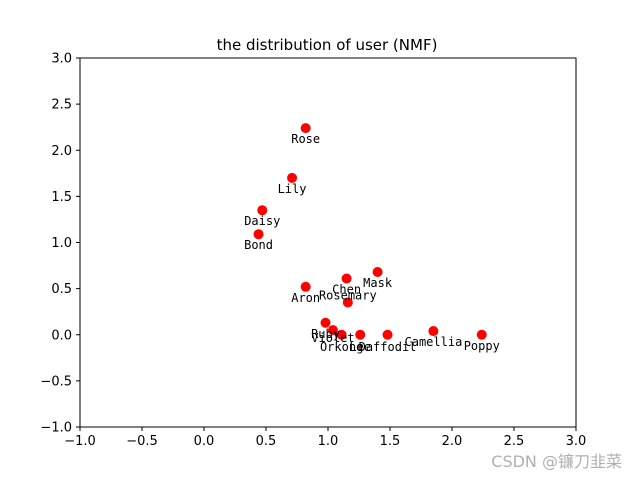 This screenshot has width=640, height=480. I want to click on data-point-camellia, so click(433, 331).